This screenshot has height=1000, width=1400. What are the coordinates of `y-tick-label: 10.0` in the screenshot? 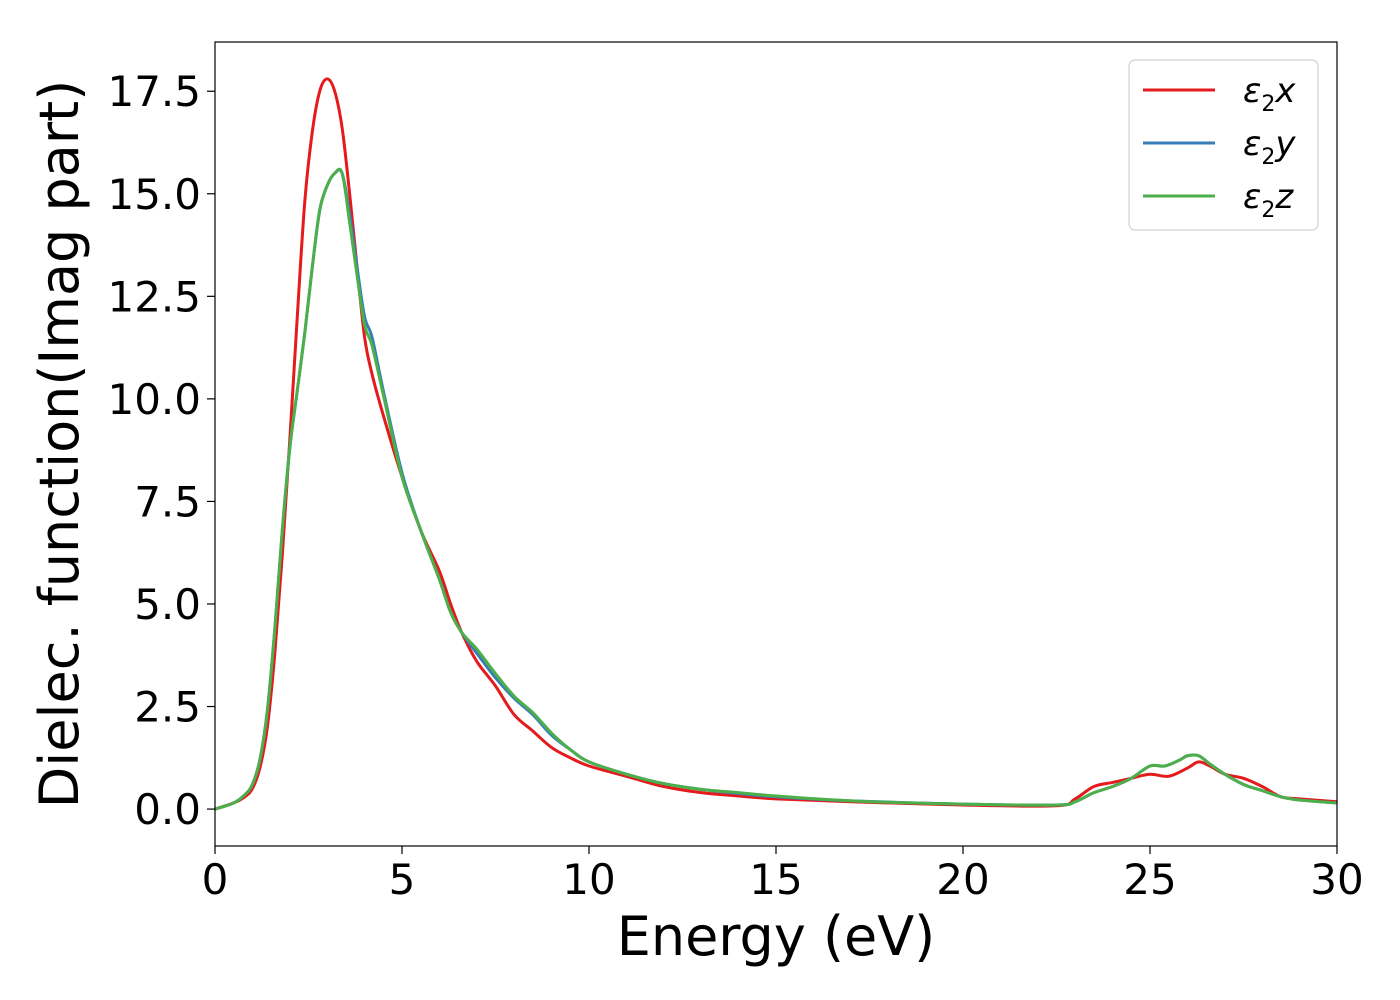 It's located at (154, 399).